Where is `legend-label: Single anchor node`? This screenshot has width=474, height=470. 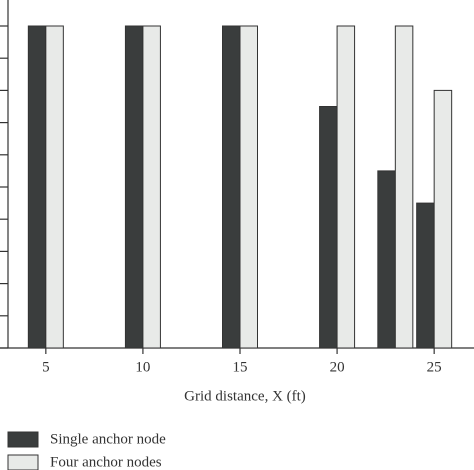 legend-label: Single anchor node is located at coordinates (108, 439).